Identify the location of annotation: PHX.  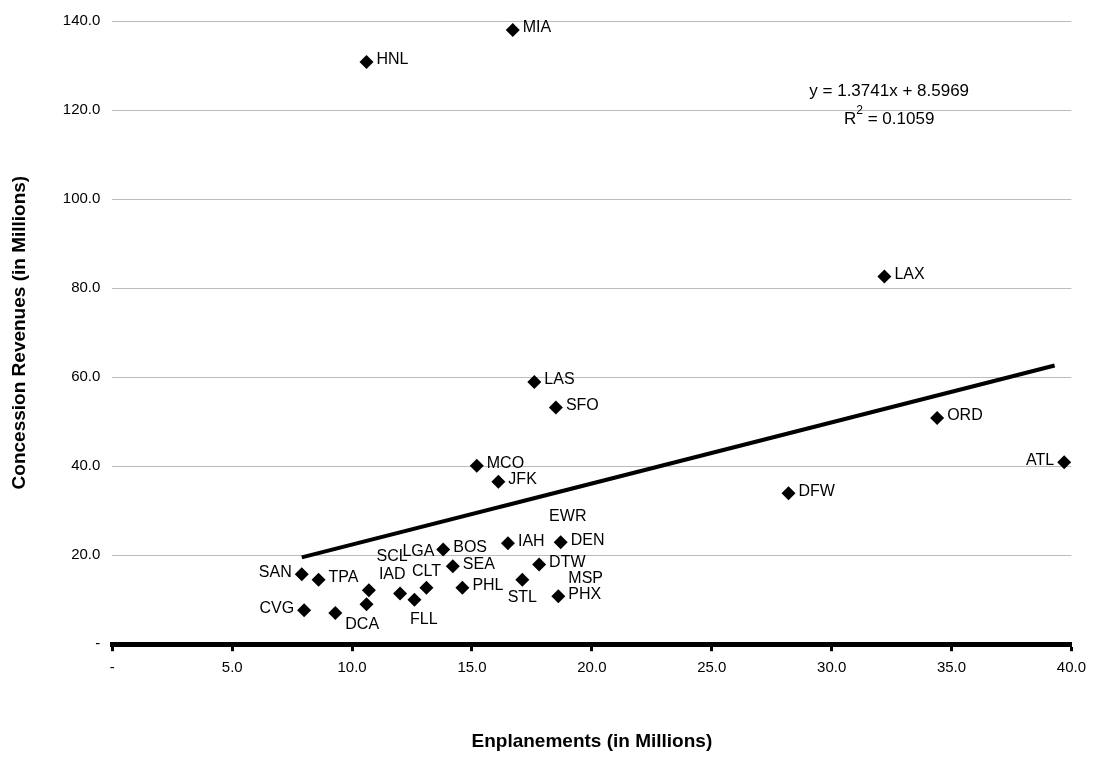
(585, 593).